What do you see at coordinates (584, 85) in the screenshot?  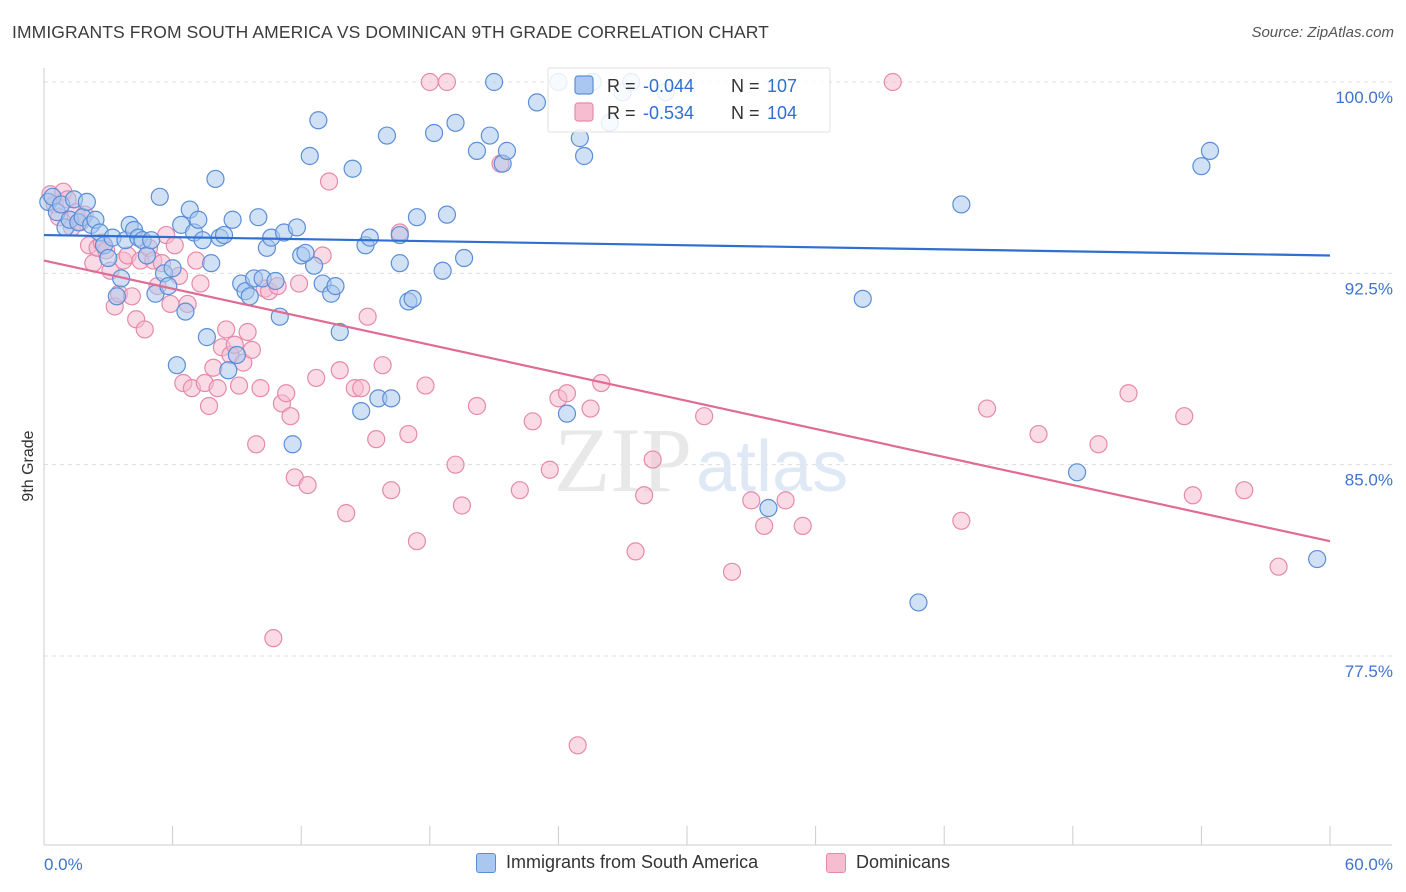 I see `stats-legend-blue-swatch` at bounding box center [584, 85].